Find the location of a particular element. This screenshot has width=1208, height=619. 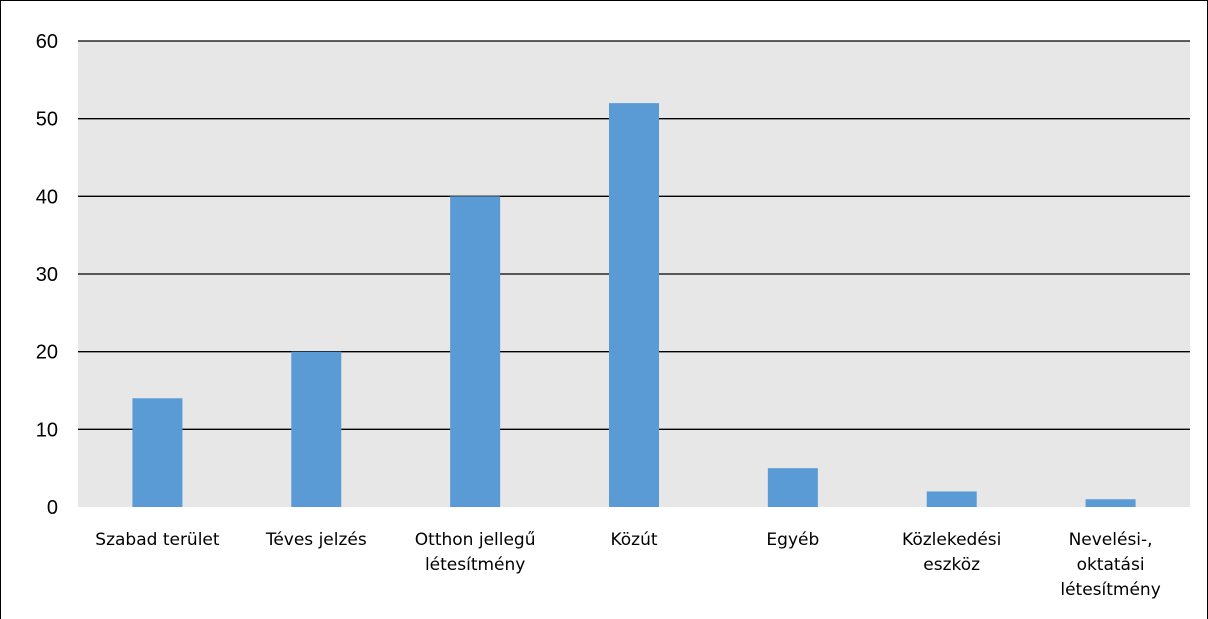

y-tick-label: 20 is located at coordinates (47, 353).